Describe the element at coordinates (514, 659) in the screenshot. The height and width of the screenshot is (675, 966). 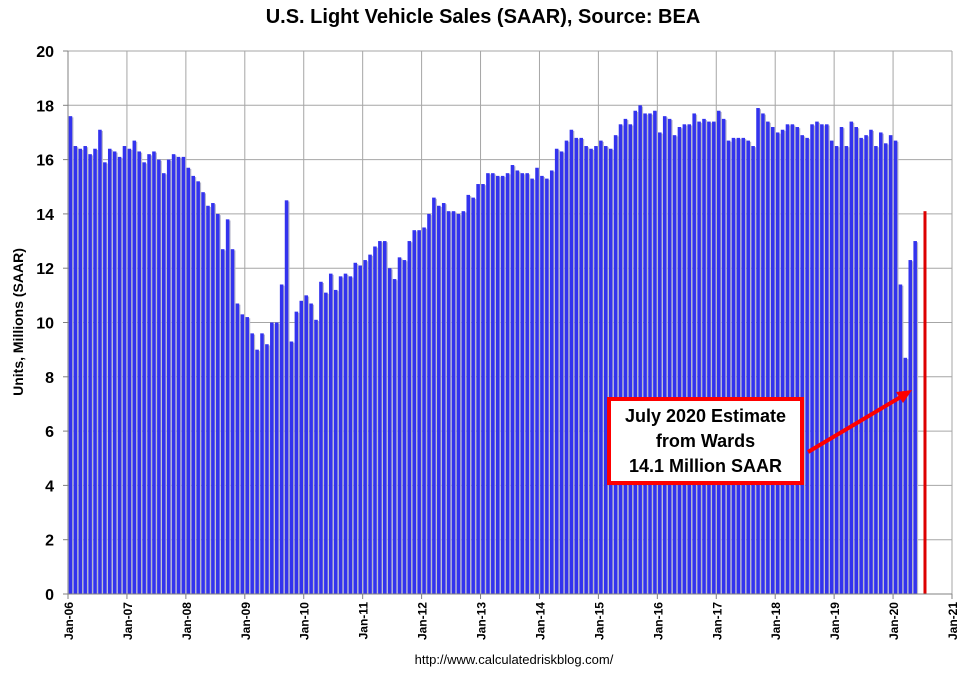
I see `source-url: http://www.calculatedriskblog.com/` at that location.